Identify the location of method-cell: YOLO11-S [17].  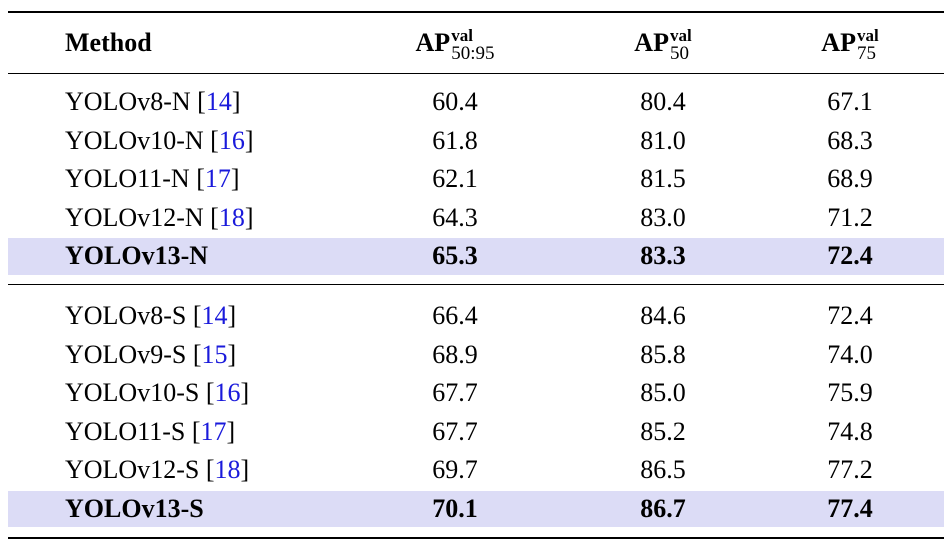
(150, 432).